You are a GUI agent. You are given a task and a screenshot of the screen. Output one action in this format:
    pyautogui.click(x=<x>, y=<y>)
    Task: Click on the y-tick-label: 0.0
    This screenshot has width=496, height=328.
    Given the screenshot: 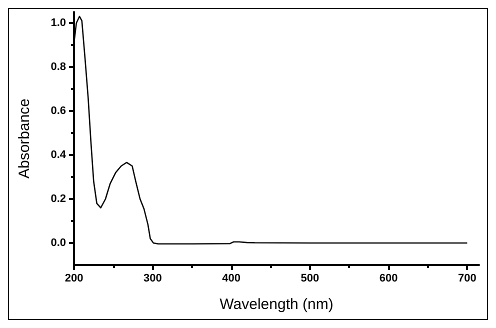 What is the action you would take?
    pyautogui.click(x=58, y=243)
    